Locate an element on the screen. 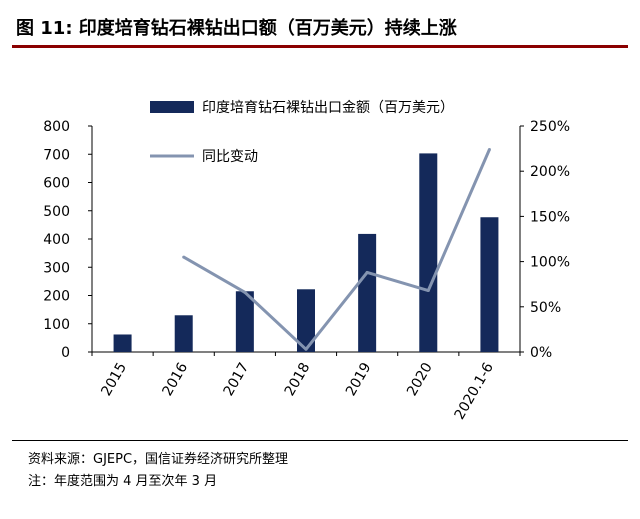  x-tick-label: 2016 is located at coordinates (176, 379).